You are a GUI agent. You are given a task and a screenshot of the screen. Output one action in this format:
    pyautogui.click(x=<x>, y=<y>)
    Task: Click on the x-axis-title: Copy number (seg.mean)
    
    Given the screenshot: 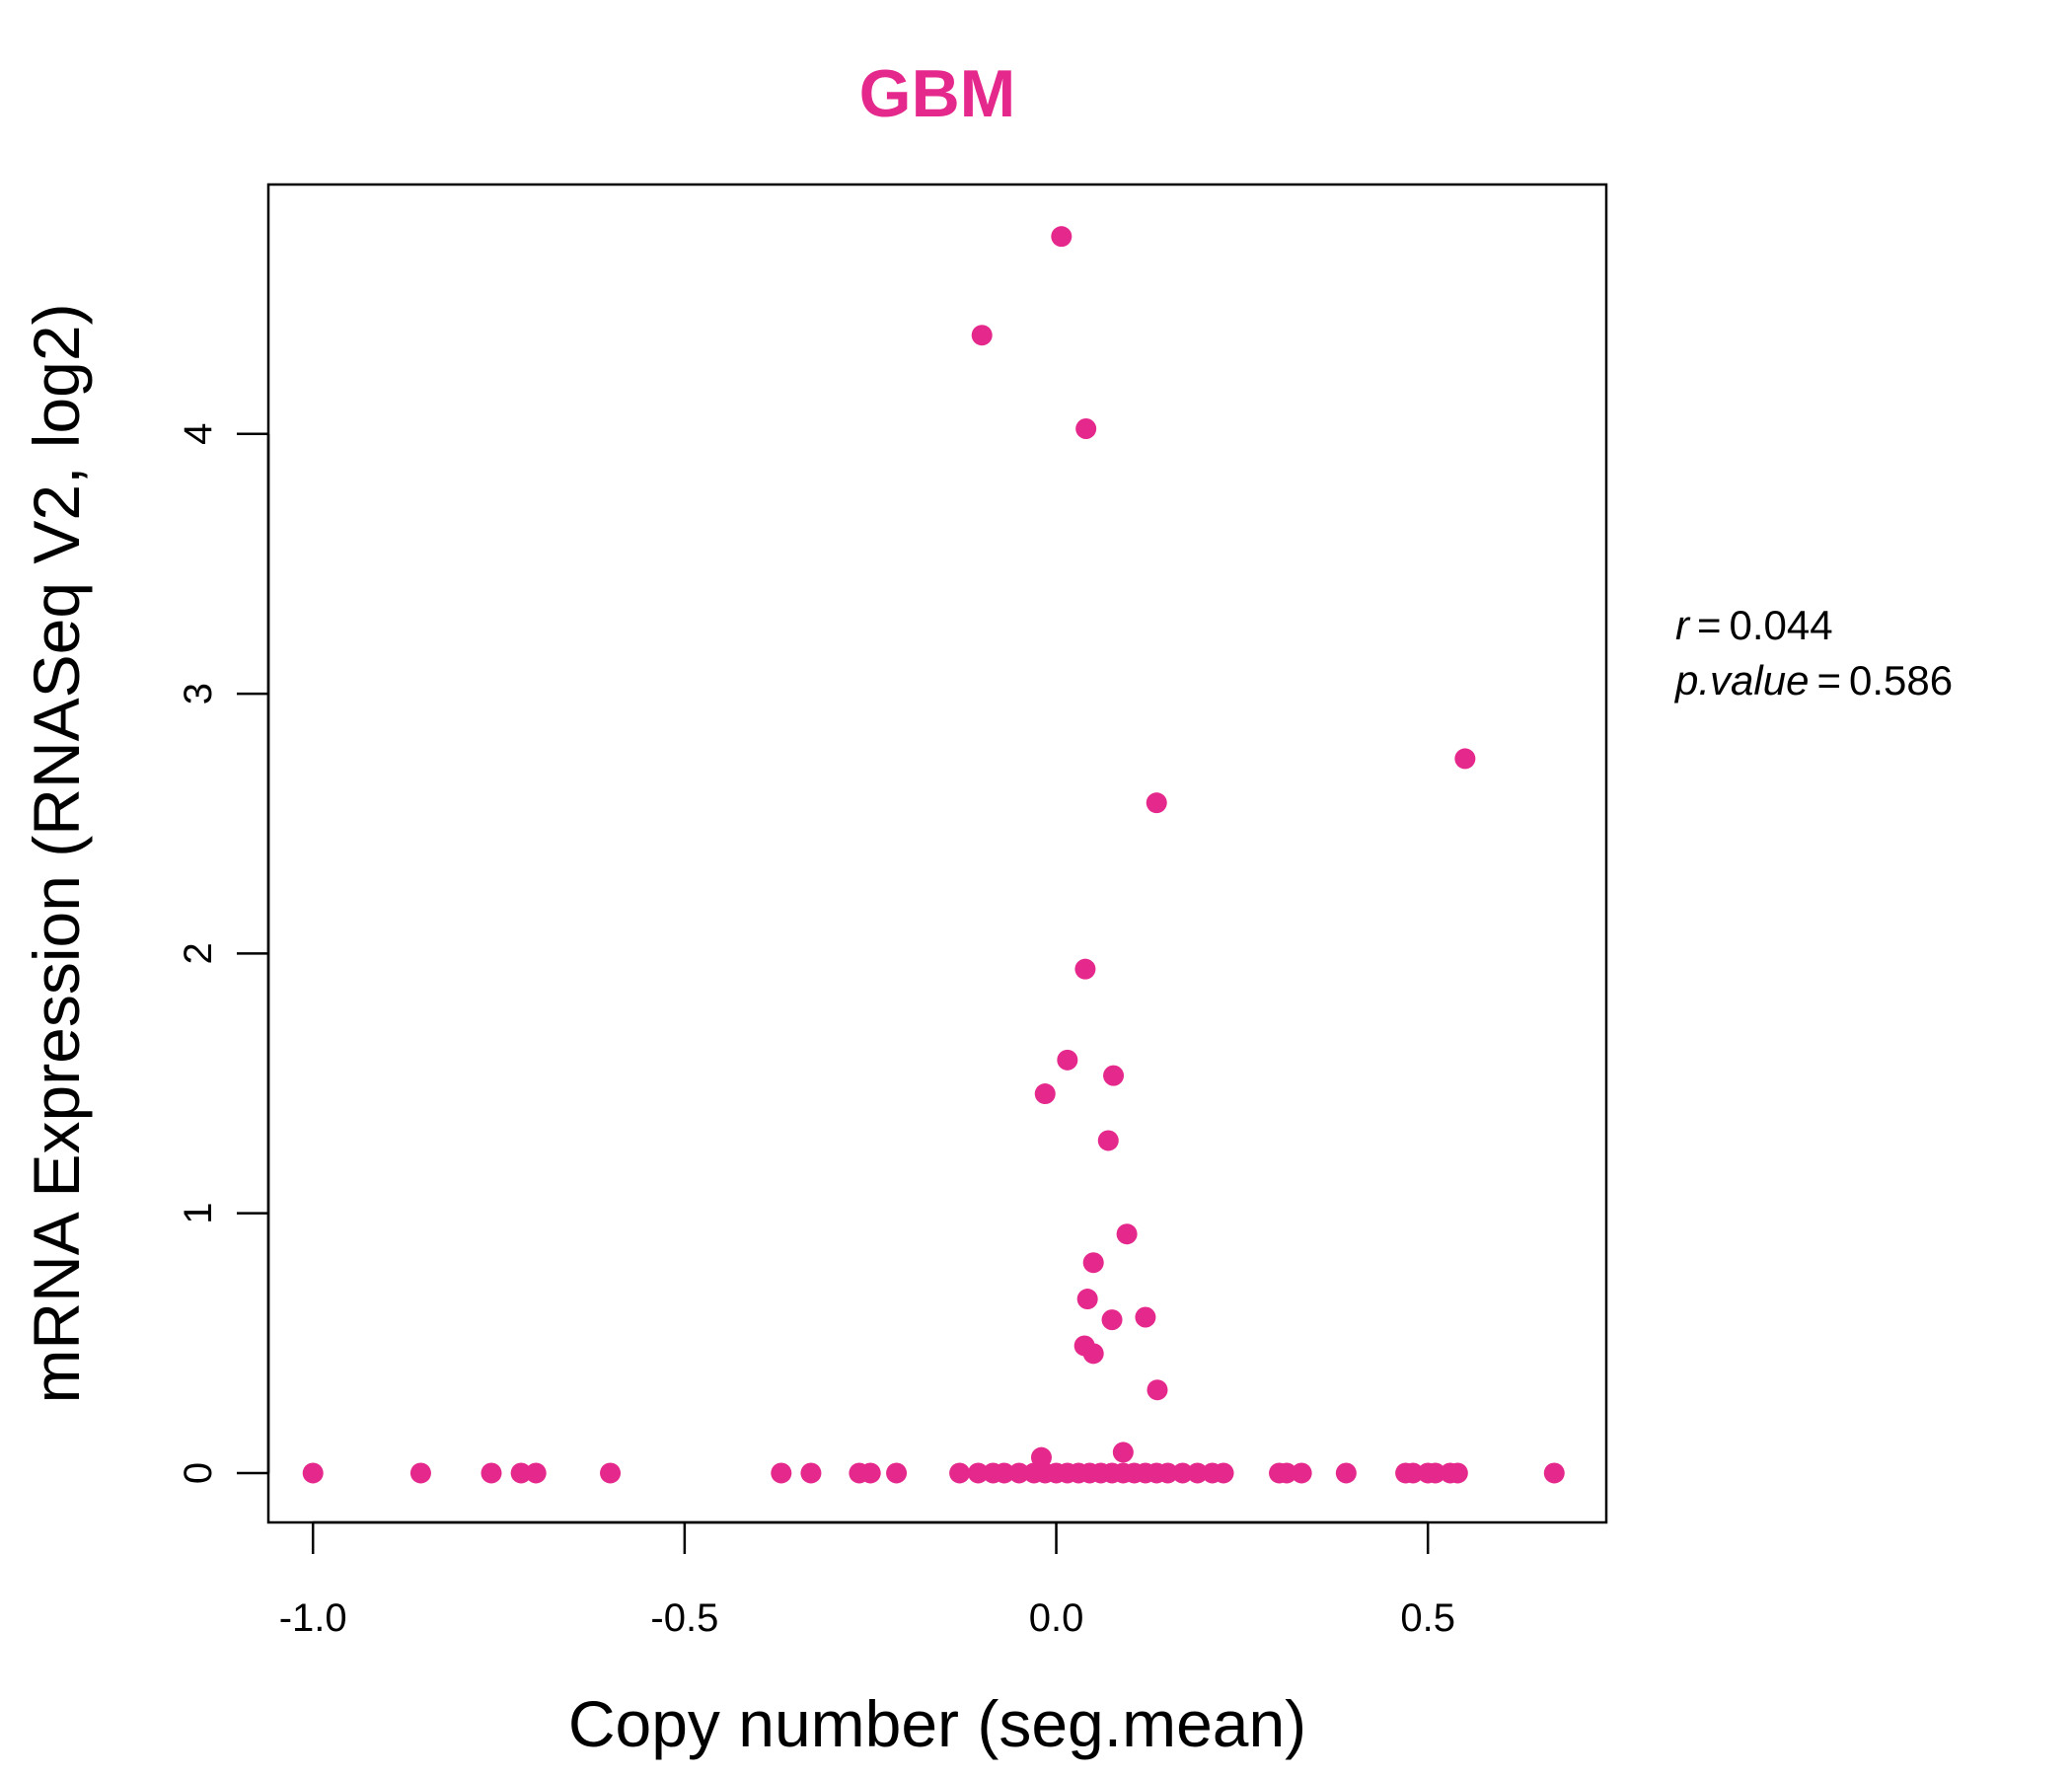 What is the action you would take?
    pyautogui.click(x=937, y=1724)
    